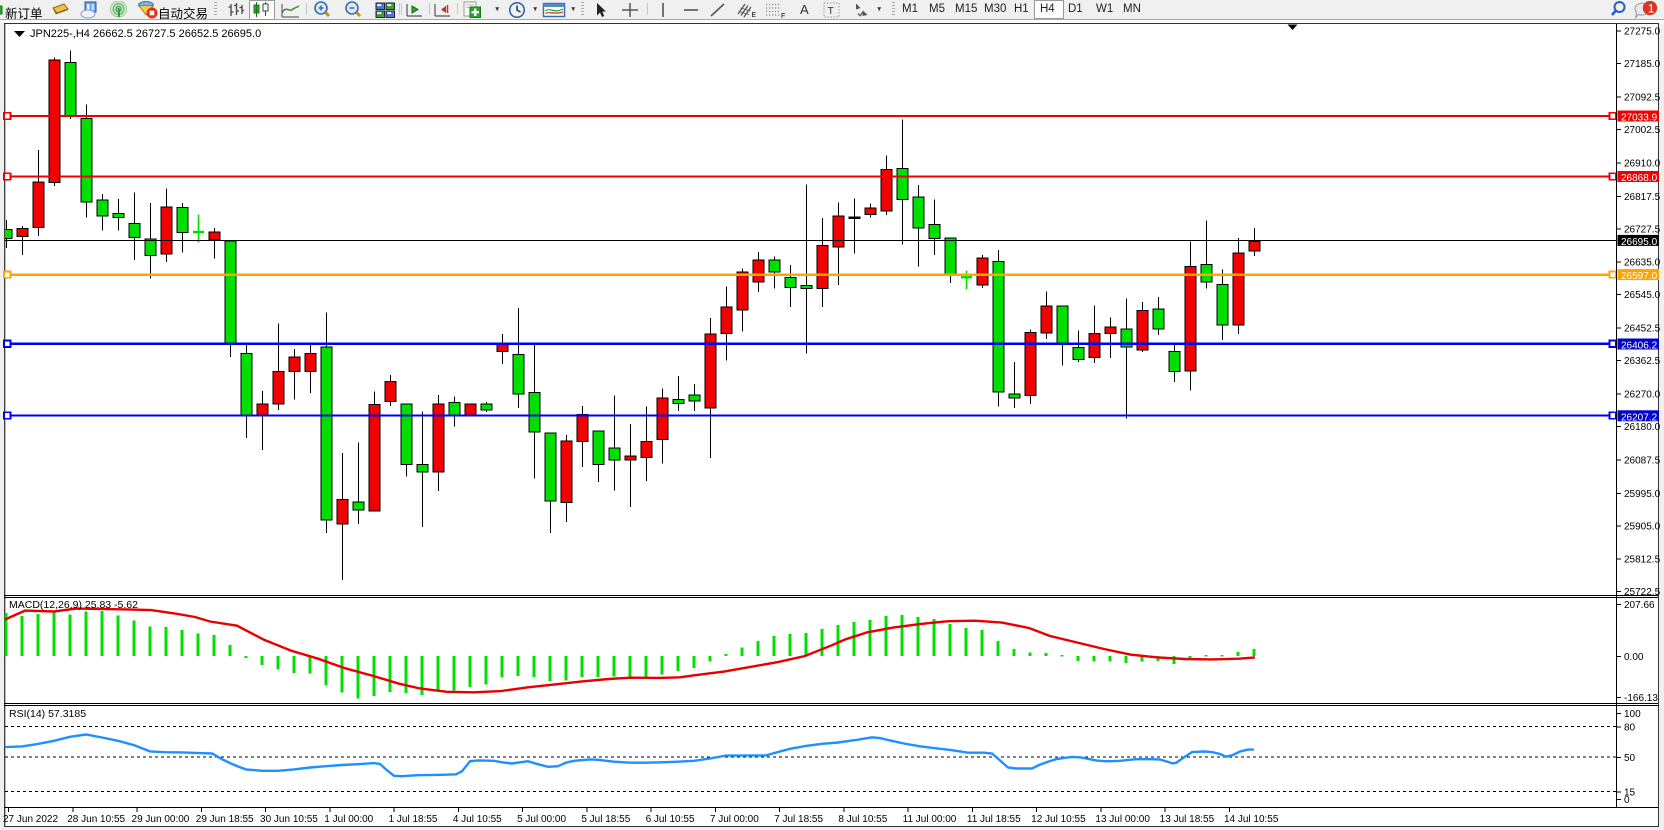 The image size is (1664, 830). I want to click on svg-text: 26695.0, so click(1639, 242).